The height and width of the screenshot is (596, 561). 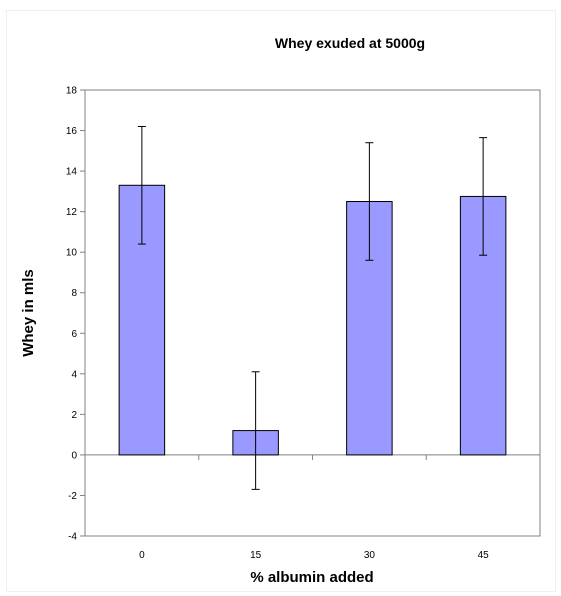 I want to click on y-tick-label: 2, so click(x=74, y=415).